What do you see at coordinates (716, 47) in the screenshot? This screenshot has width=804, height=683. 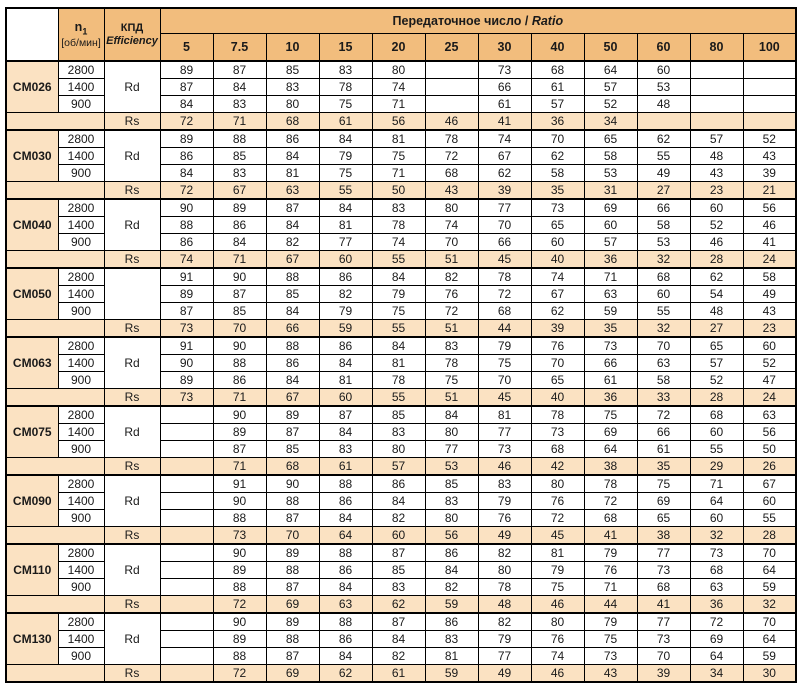 I see `ratio-header-cell: 80` at bounding box center [716, 47].